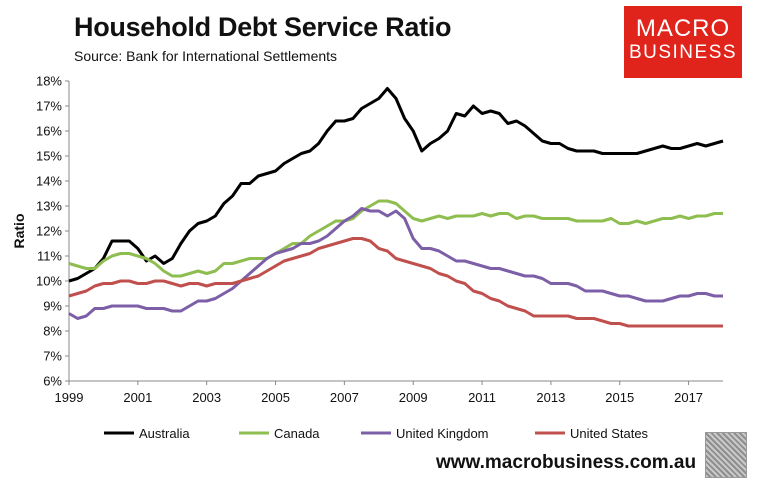 This screenshot has height=483, width=758. What do you see at coordinates (49, 106) in the screenshot?
I see `y-tick-label: 17%` at bounding box center [49, 106].